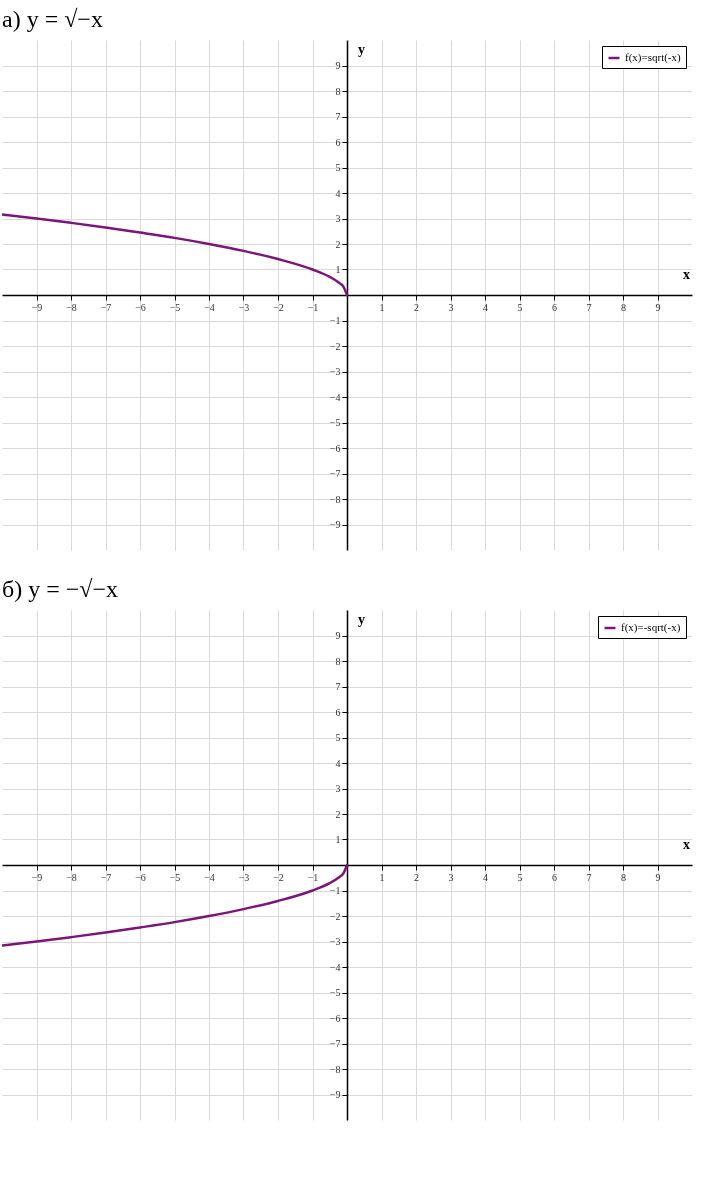 This screenshot has height=1178, width=702. What do you see at coordinates (60, 589) in the screenshot?
I see `chart-title: б) y = −√−x` at bounding box center [60, 589].